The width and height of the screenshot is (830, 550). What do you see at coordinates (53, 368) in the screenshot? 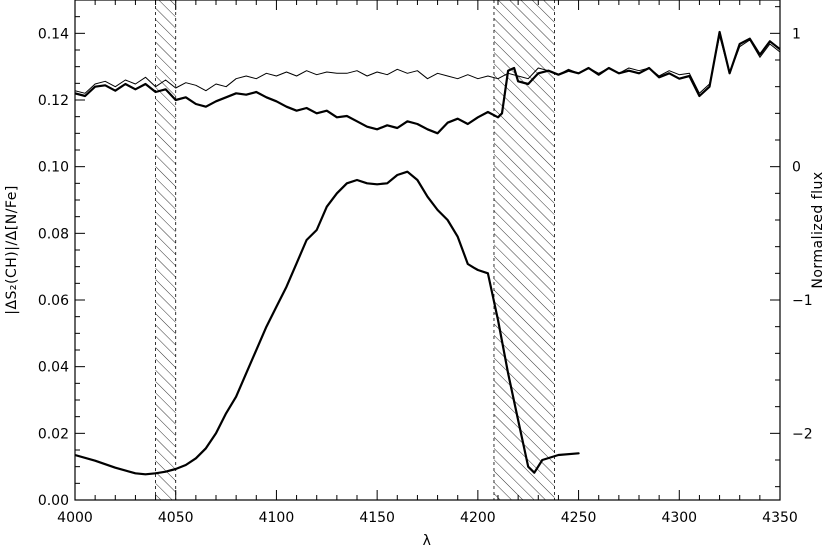
I see `y-tick-label: 0.04` at bounding box center [53, 368].